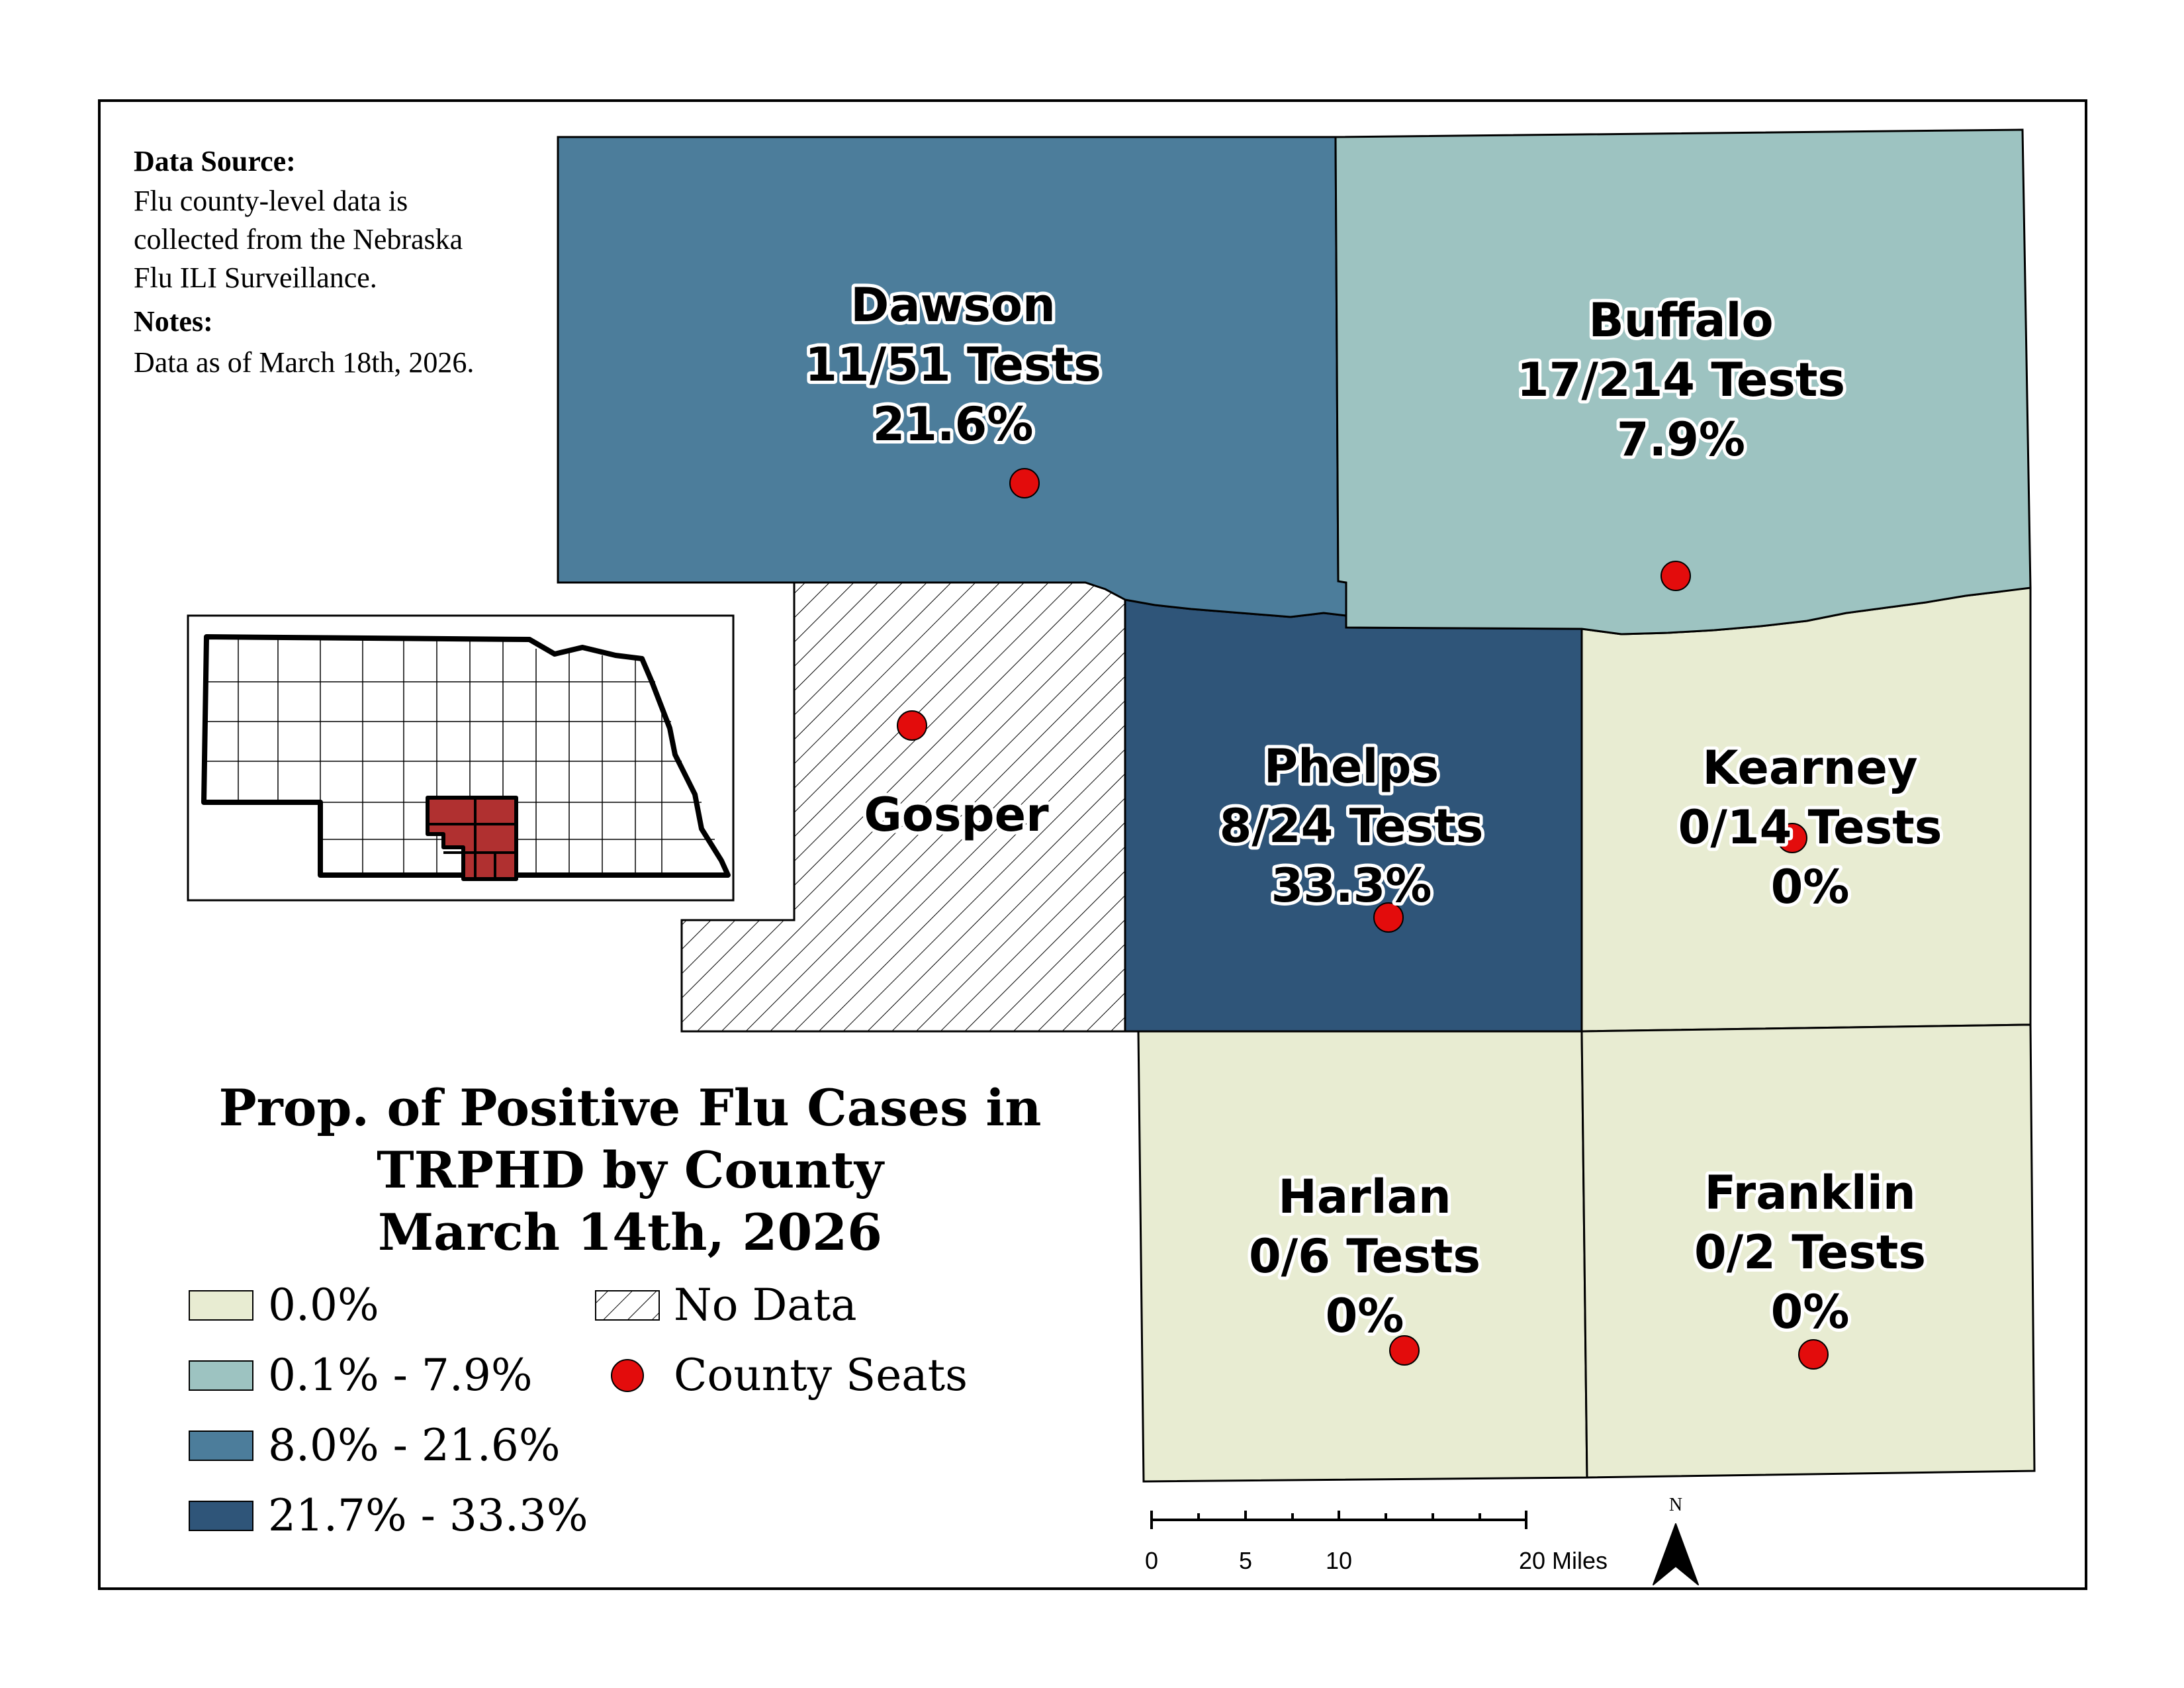  I want to click on legend-swatch-class1, so click(221, 1305).